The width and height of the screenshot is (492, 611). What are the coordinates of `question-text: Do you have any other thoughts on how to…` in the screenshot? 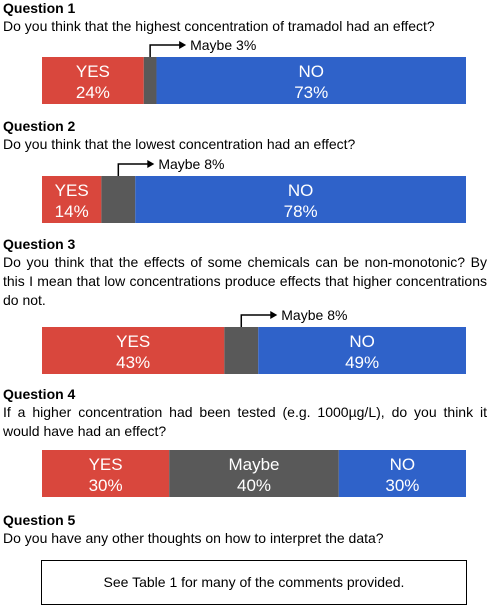 It's located at (193, 538).